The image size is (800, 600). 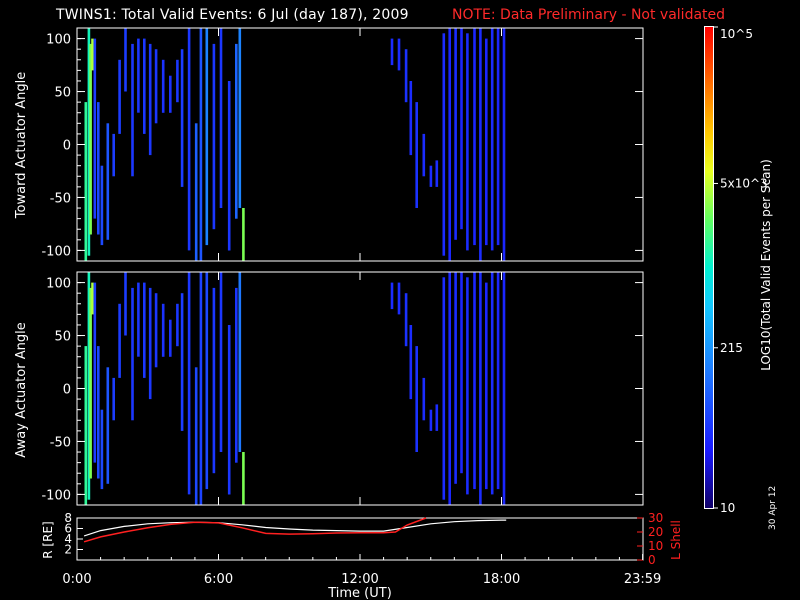 I want to click on xtick-label: 0:00, so click(x=76, y=579).